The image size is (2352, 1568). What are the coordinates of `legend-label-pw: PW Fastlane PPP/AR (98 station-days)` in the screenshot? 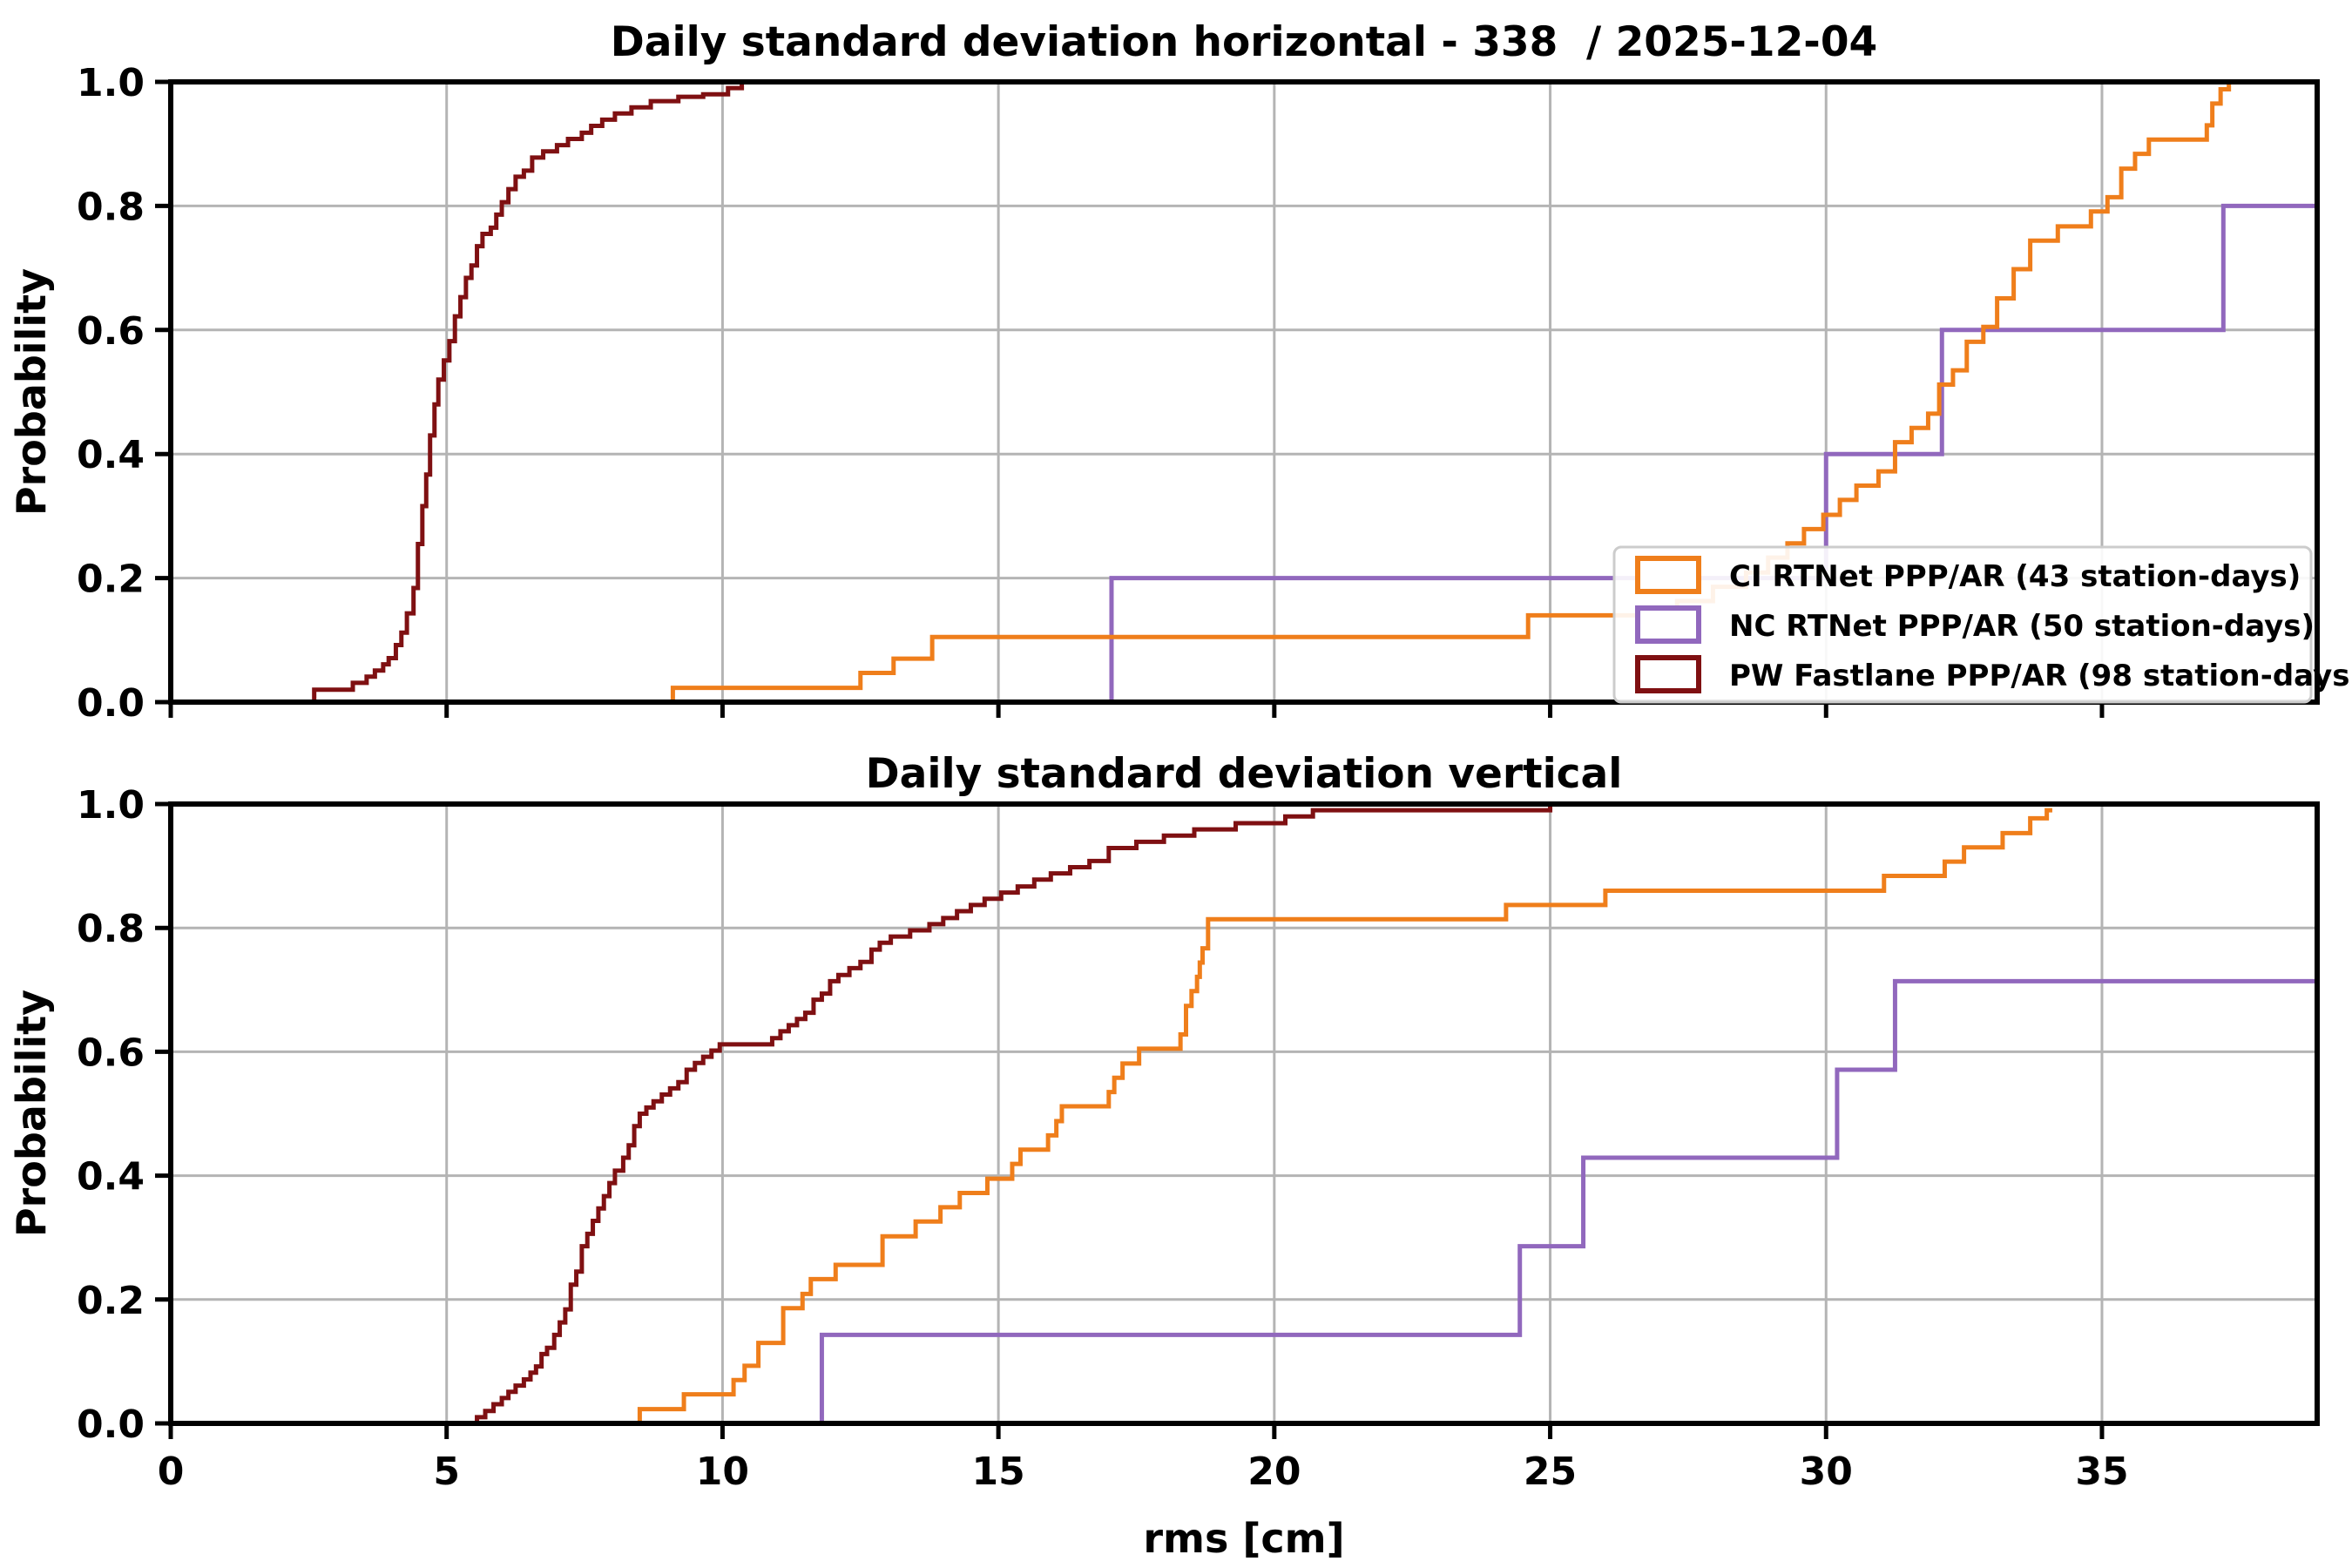 It's located at (2041, 676).